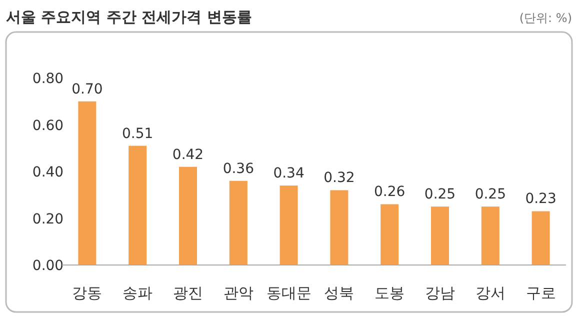  I want to click on x-tick-label: 강남, so click(440, 293).